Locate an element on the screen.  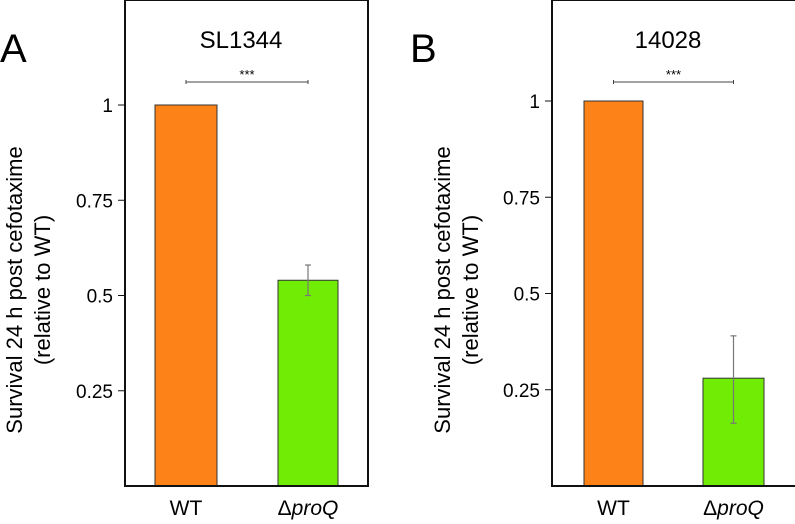
bar-proq is located at coordinates (308, 383).